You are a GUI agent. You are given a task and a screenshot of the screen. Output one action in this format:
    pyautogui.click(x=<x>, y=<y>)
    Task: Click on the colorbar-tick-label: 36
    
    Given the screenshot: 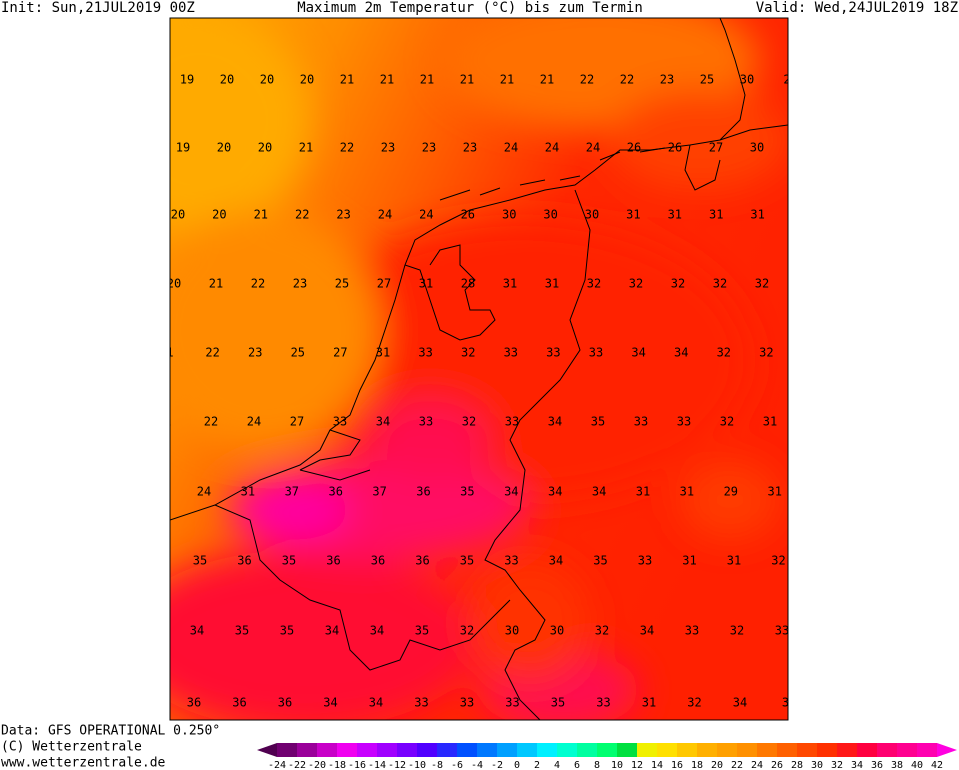 What is the action you would take?
    pyautogui.click(x=877, y=765)
    